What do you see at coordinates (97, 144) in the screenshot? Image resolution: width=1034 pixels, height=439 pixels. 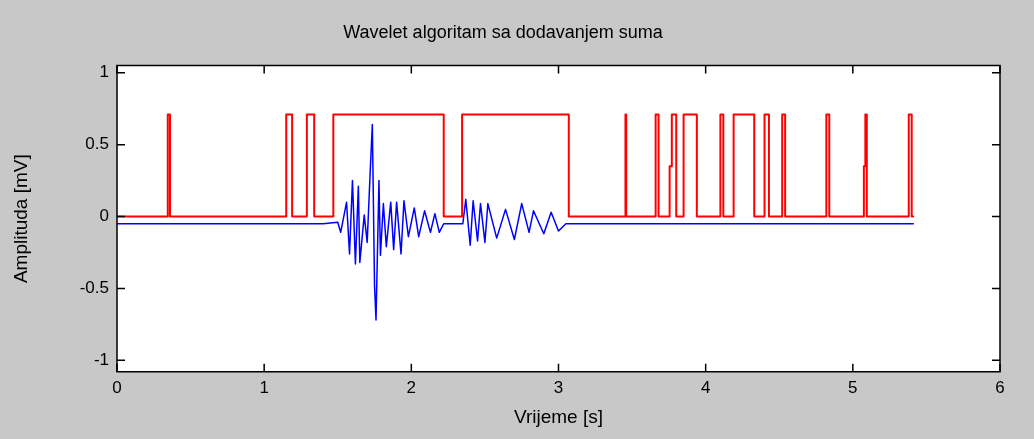 I see `y-tick-label: 0.5` at bounding box center [97, 144].